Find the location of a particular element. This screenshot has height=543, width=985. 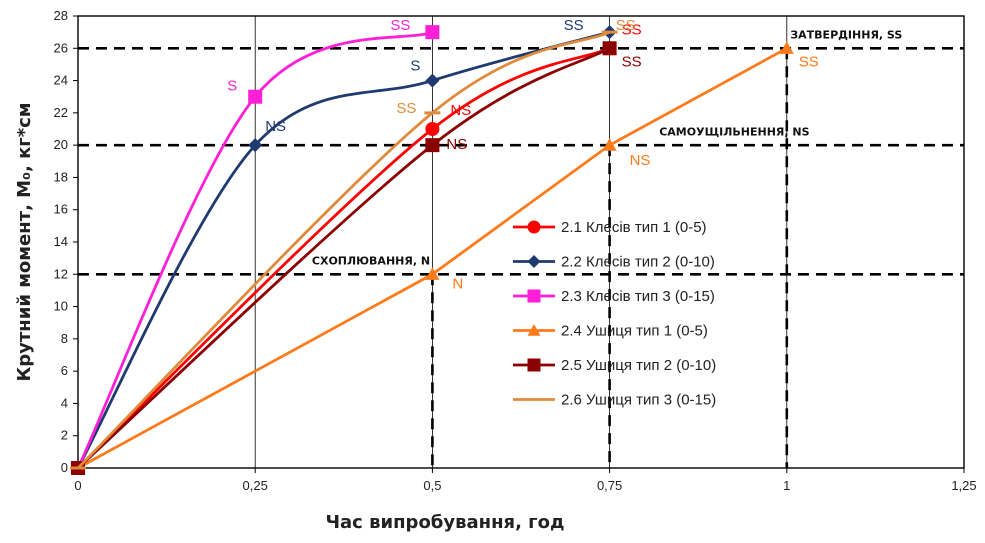

legend-label: 2.1 Клесів тип 1 (0-5) is located at coordinates (634, 227).